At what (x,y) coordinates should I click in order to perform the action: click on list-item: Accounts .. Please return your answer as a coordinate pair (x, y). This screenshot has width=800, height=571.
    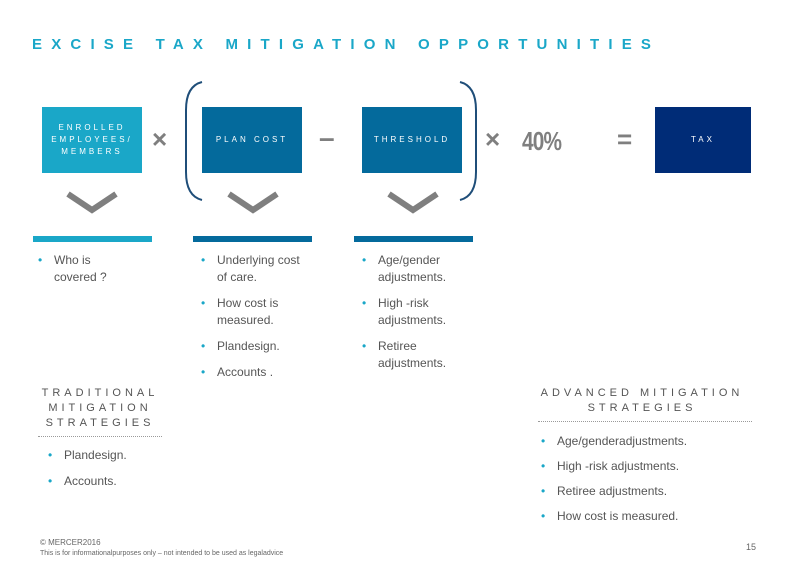
    Looking at the image, I should click on (252, 372).